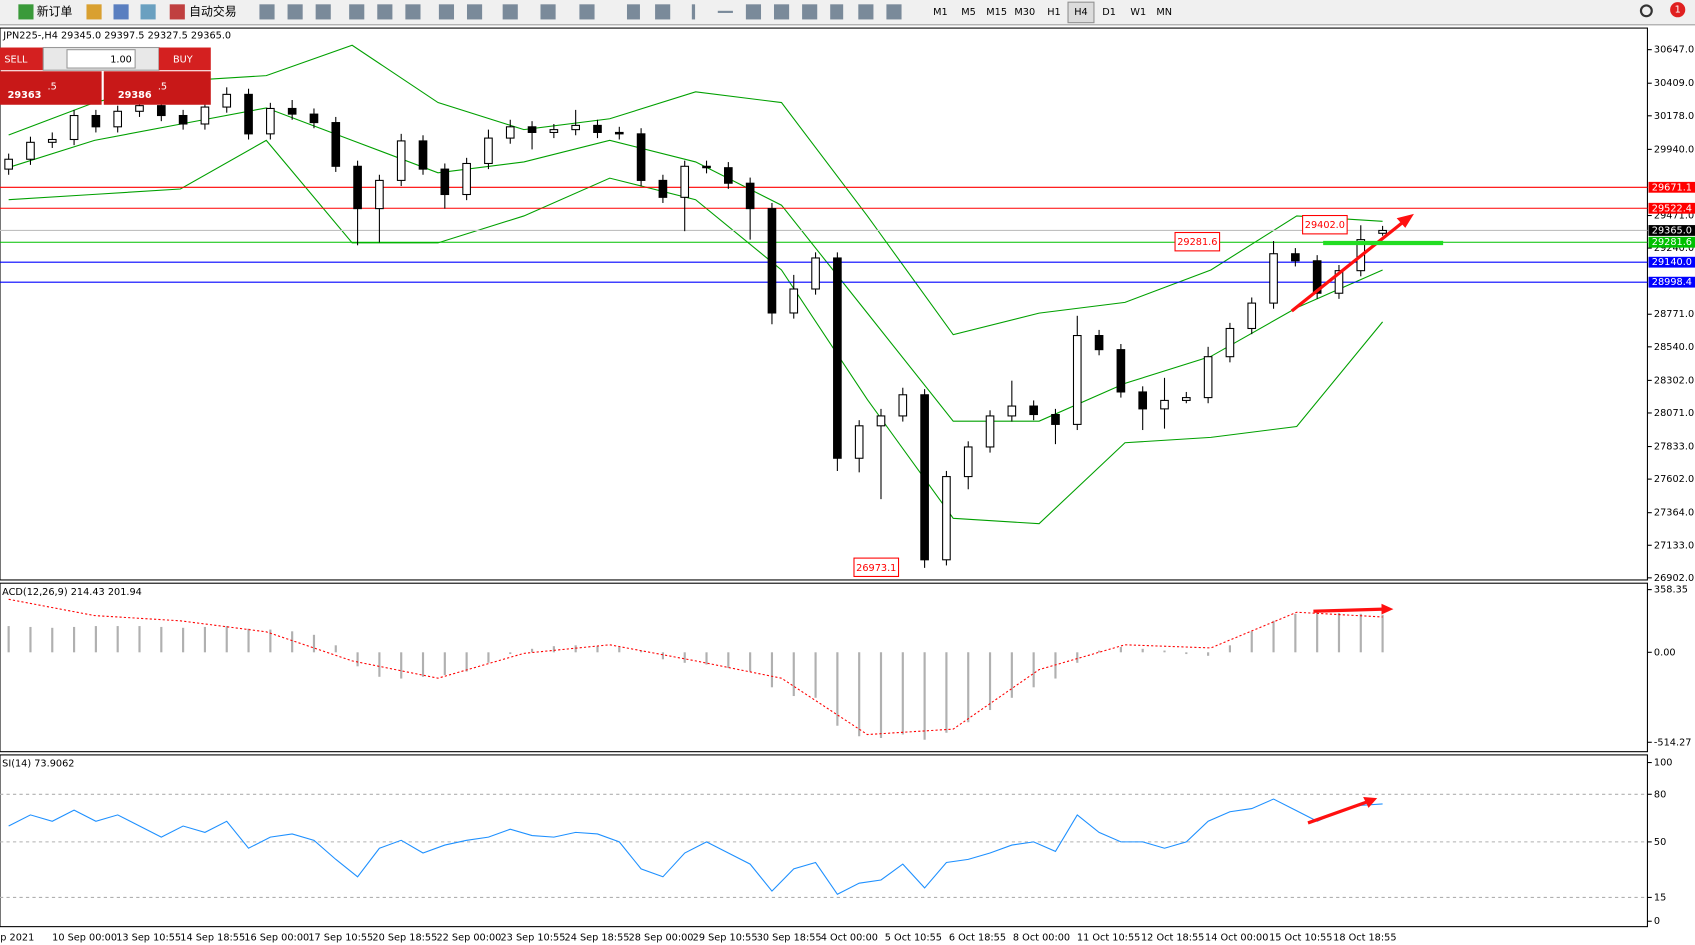 Image resolution: width=1695 pixels, height=945 pixels. What do you see at coordinates (157, 88) in the screenshot?
I see `buy-price-box` at bounding box center [157, 88].